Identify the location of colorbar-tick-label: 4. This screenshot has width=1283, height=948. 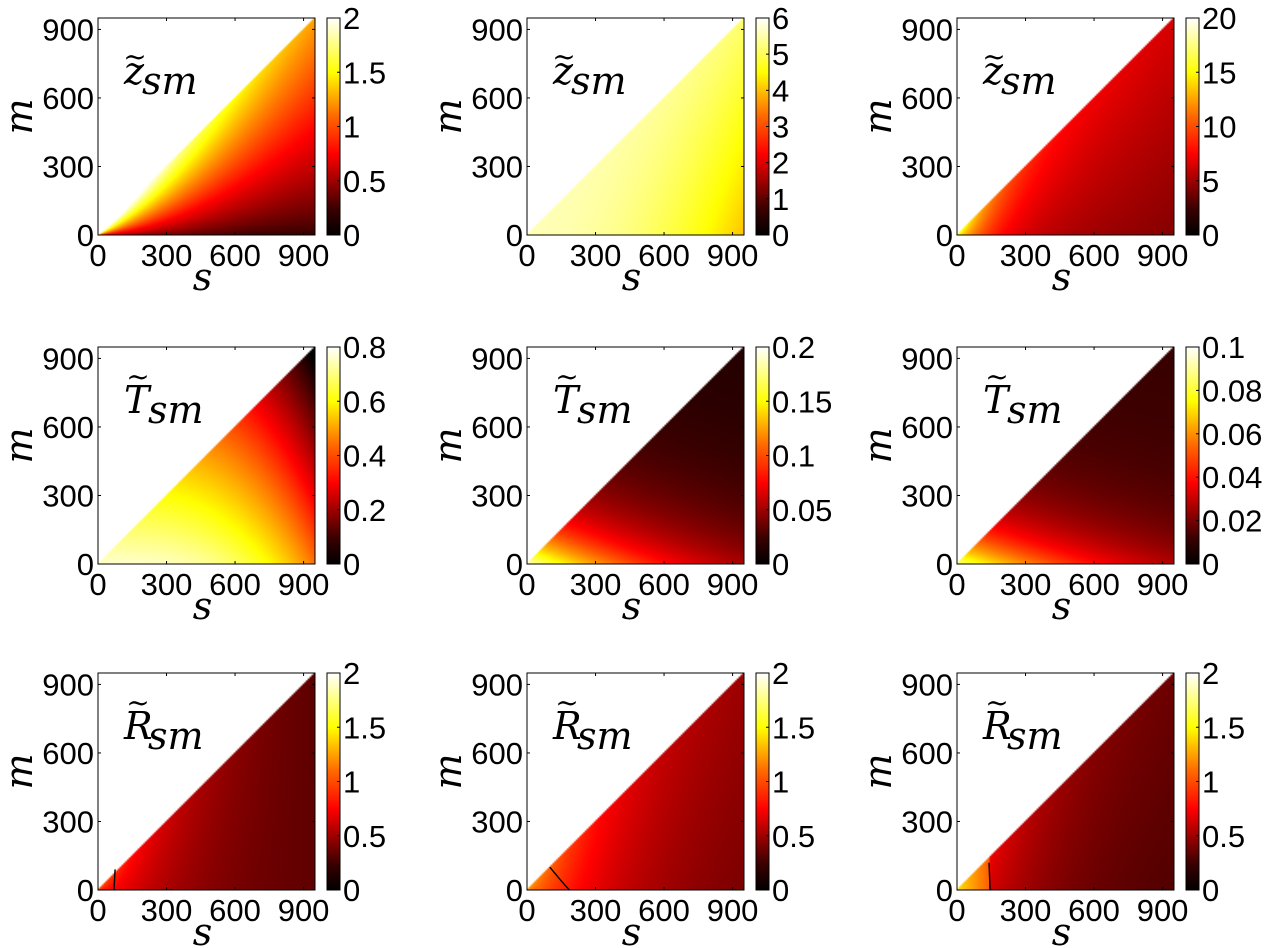
(780, 90).